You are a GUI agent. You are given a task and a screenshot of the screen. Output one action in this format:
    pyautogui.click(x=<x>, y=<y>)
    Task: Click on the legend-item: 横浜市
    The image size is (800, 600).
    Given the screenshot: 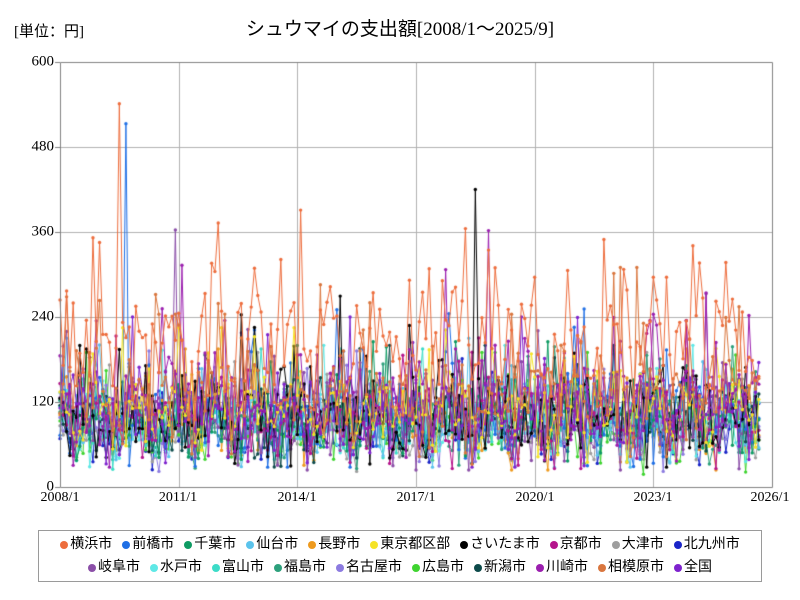 What is the action you would take?
    pyautogui.click(x=86, y=544)
    